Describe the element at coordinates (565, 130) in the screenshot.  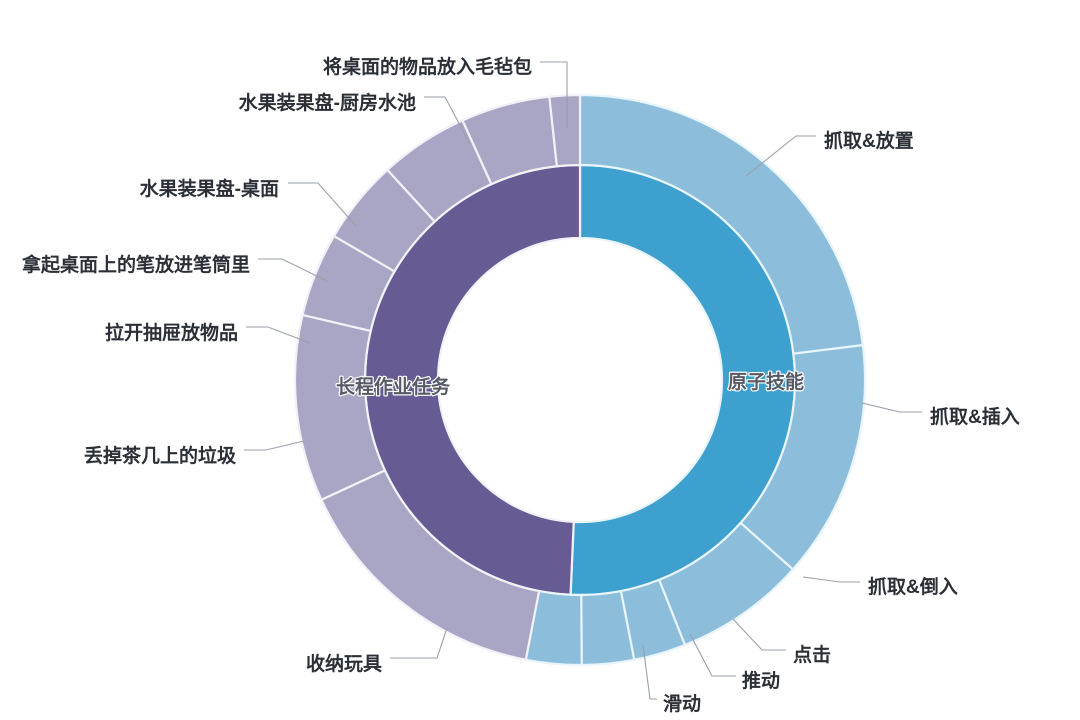
I see `outer-ring-segment` at that location.